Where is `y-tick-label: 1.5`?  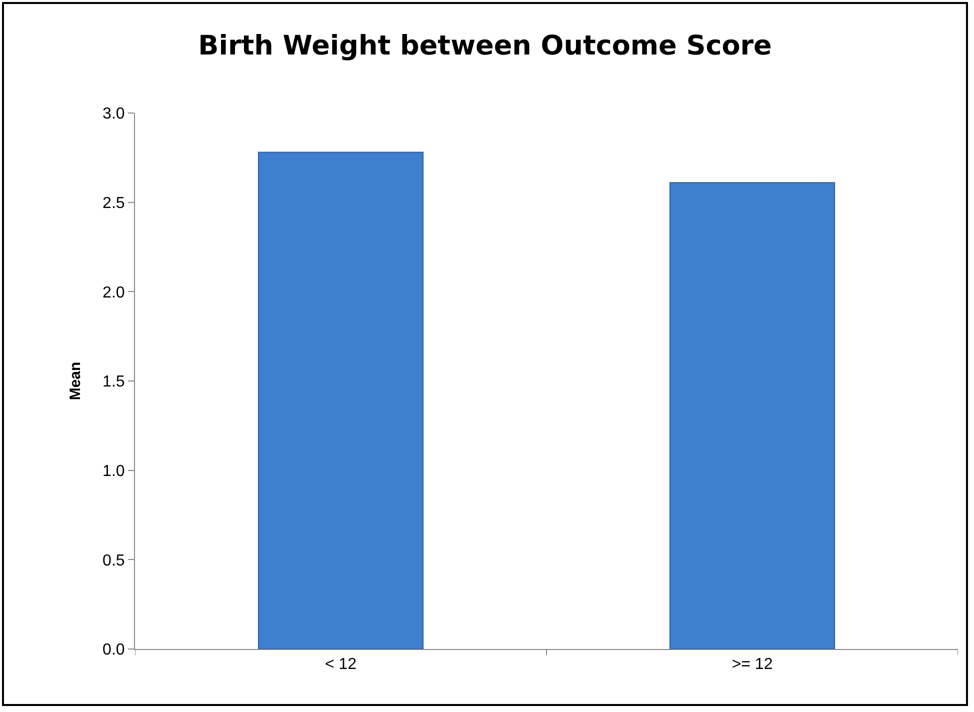 y-tick-label: 1.5 is located at coordinates (113, 382).